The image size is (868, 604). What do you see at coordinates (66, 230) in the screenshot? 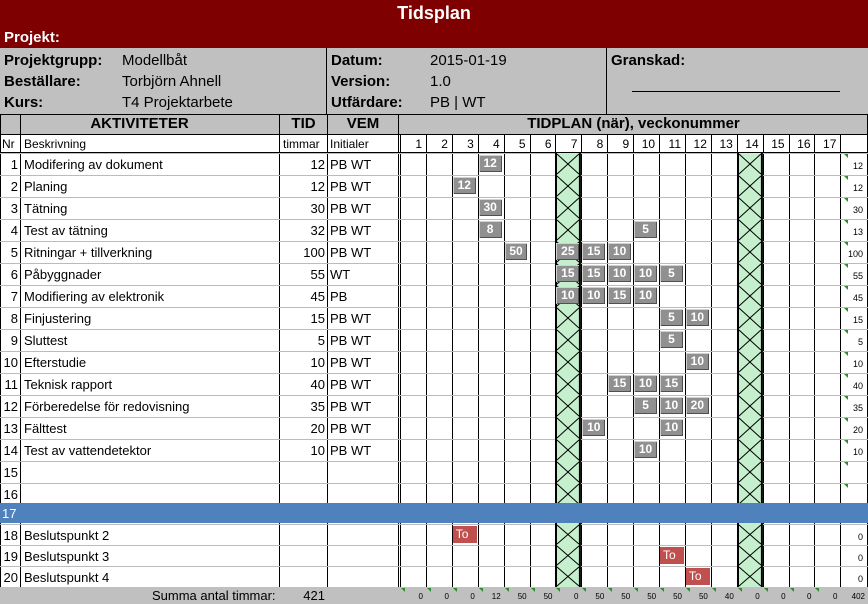
I see `activity-description: Test av tätning` at bounding box center [66, 230].